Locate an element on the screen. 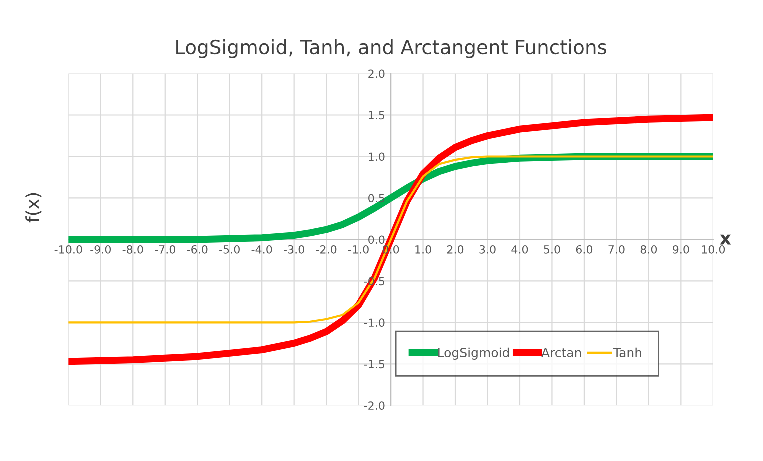 The width and height of the screenshot is (763, 461). y-tick-label: 1.0 is located at coordinates (377, 157).